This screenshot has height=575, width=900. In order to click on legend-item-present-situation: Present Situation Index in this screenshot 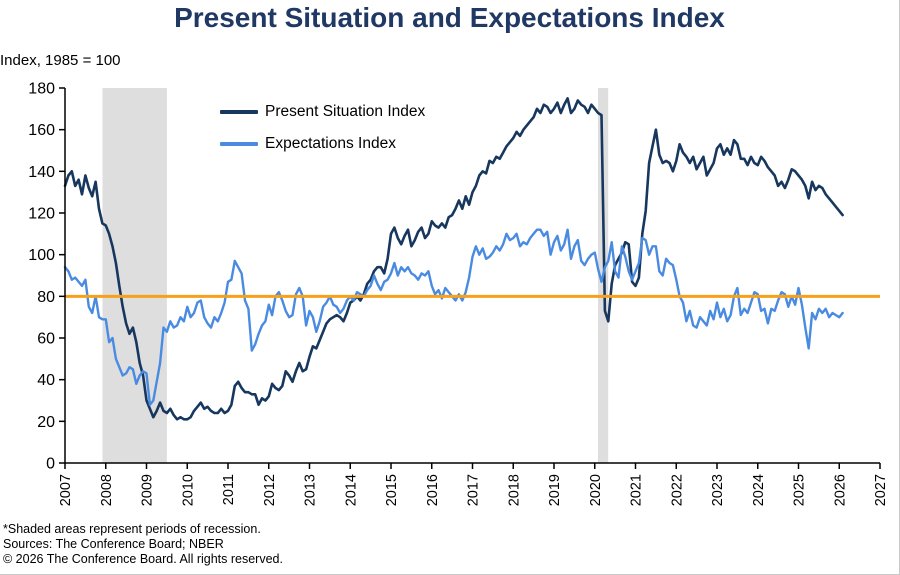, I will do `click(322, 112)`.